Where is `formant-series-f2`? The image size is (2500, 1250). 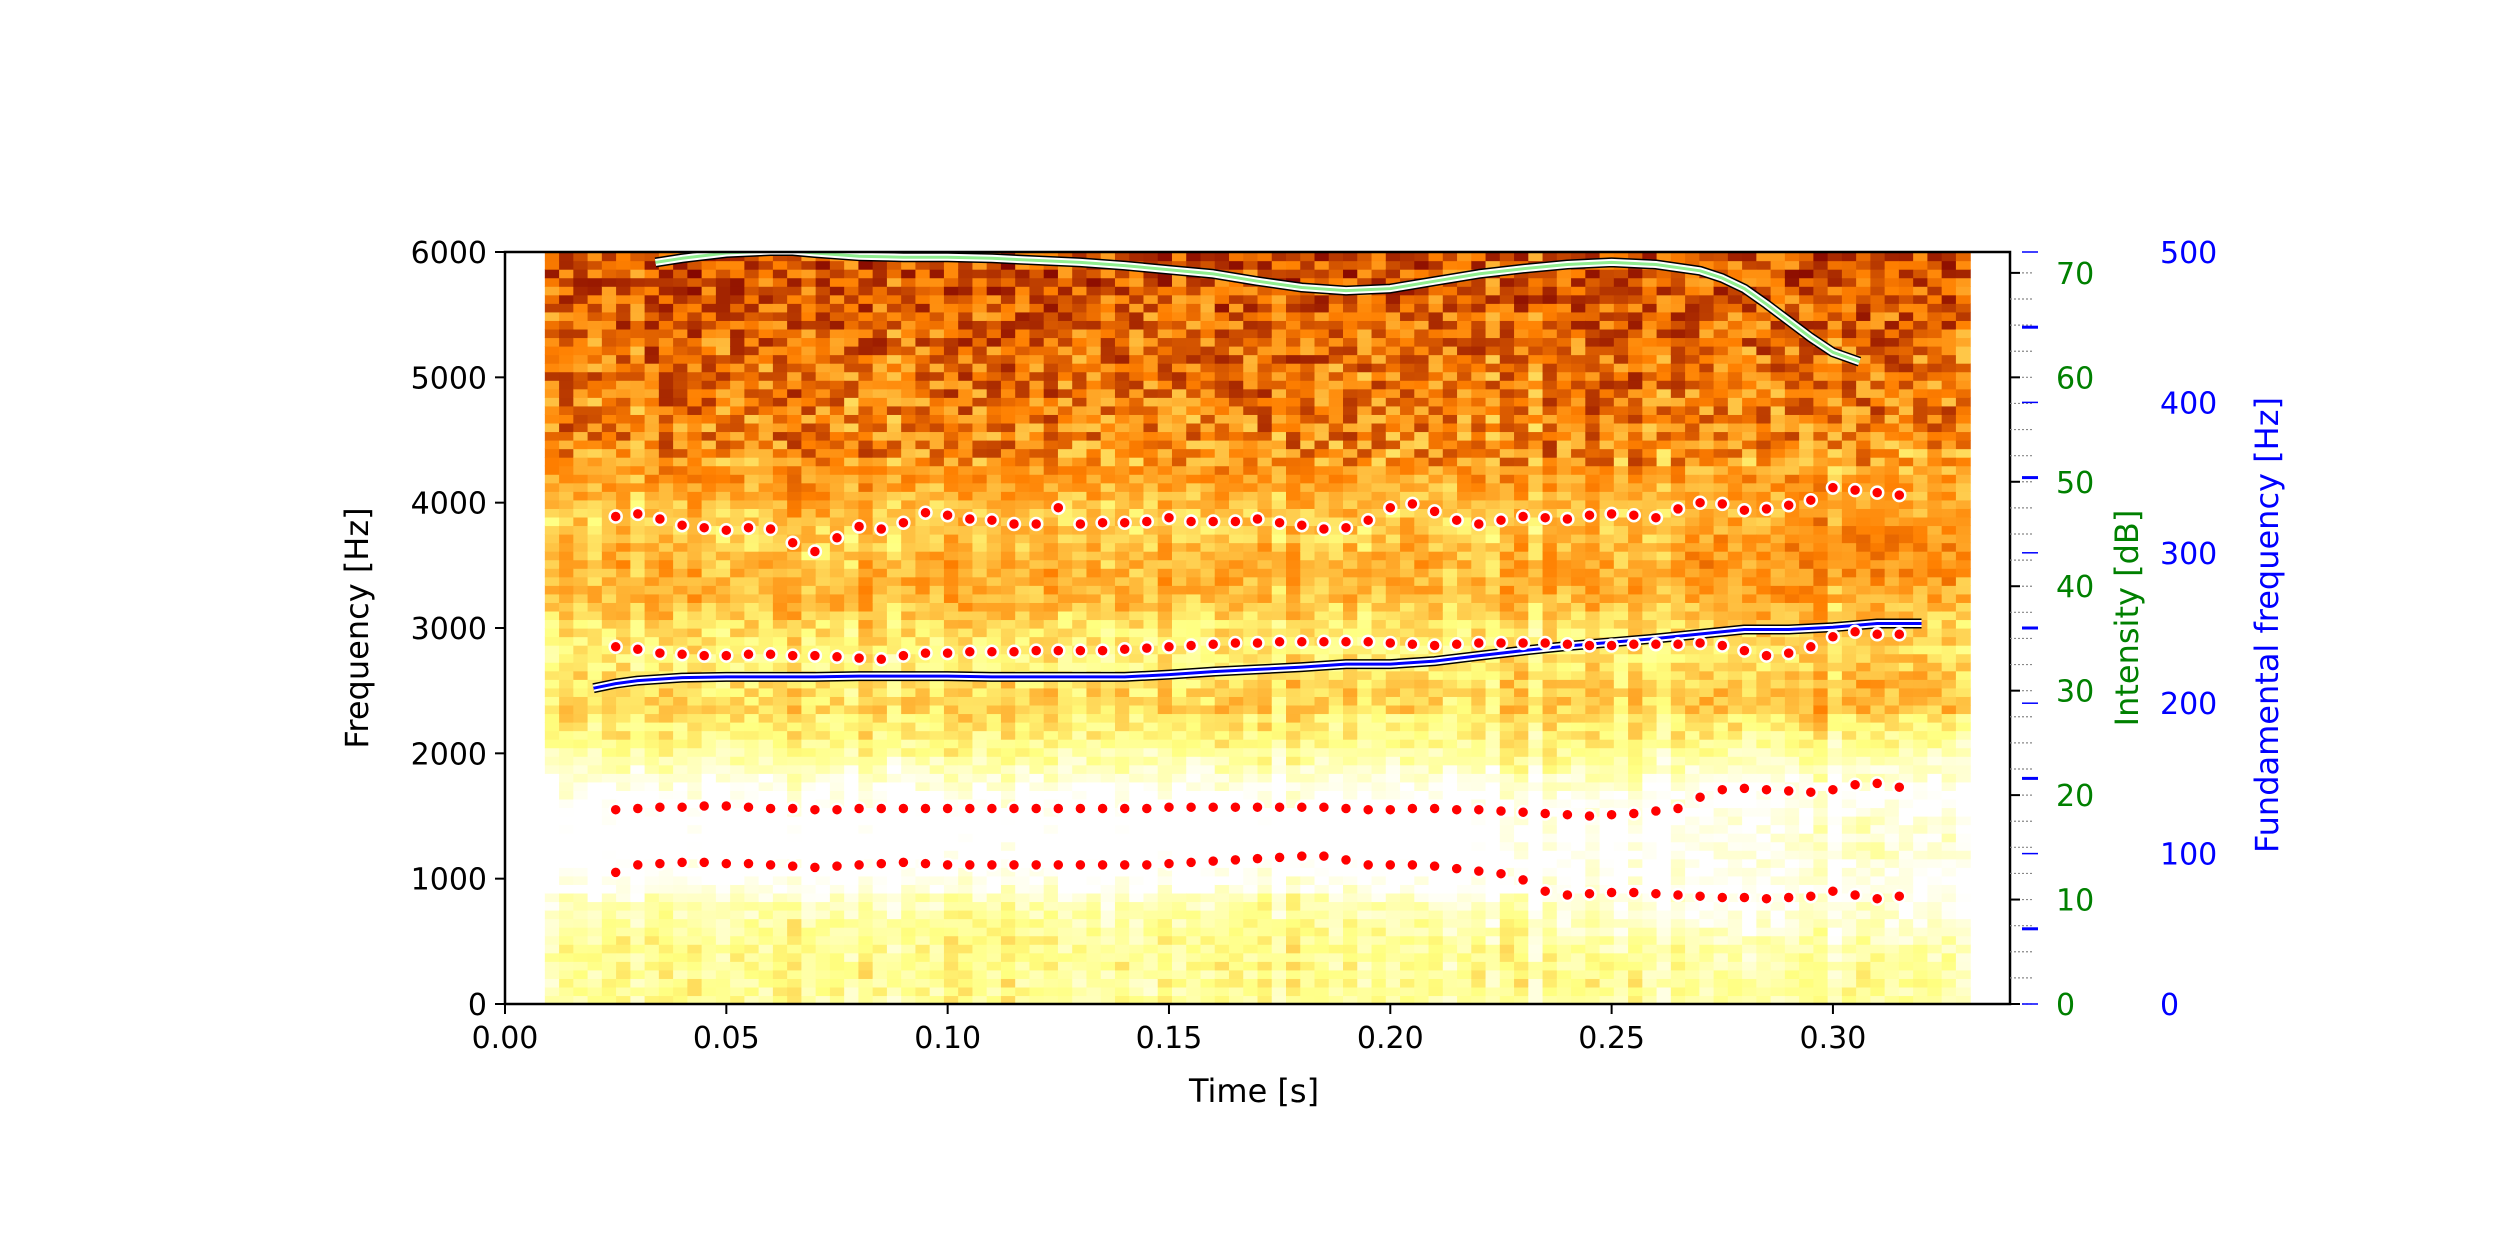
formant-series-f2 is located at coordinates (1257, 800).